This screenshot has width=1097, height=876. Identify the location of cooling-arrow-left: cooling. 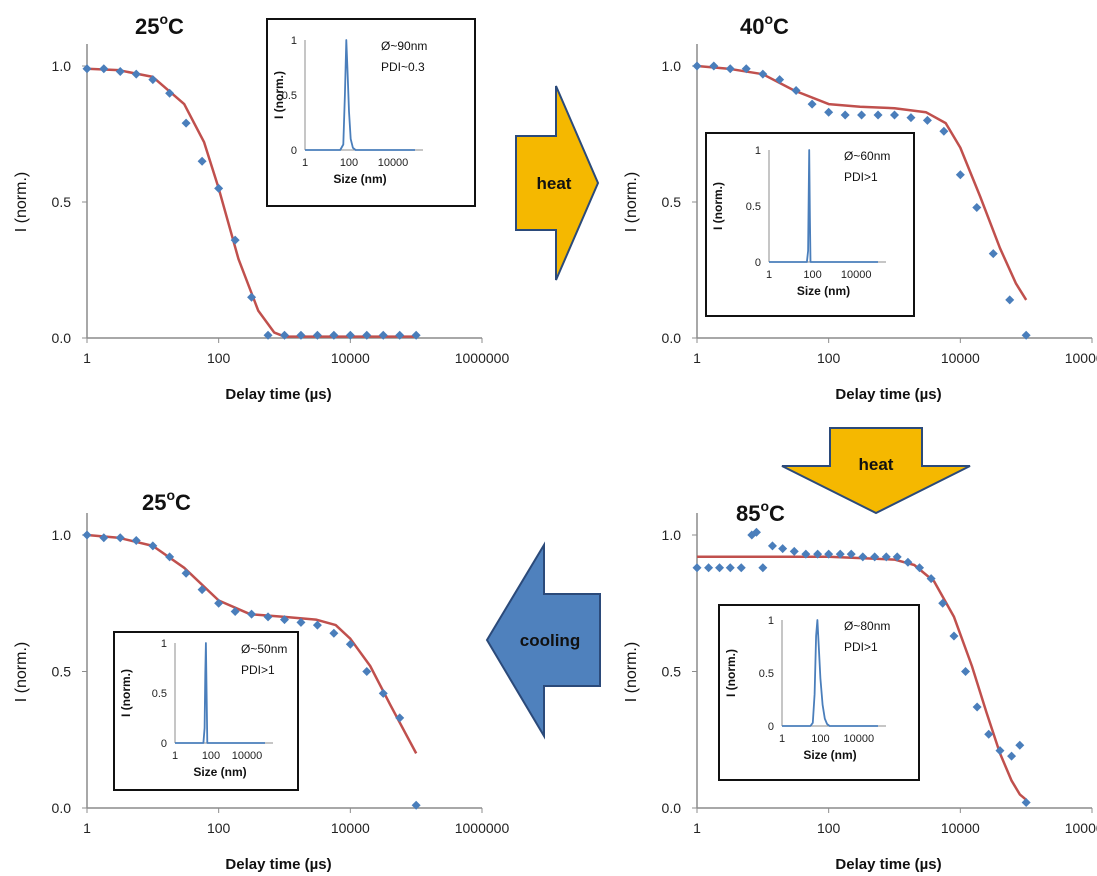
(543, 640).